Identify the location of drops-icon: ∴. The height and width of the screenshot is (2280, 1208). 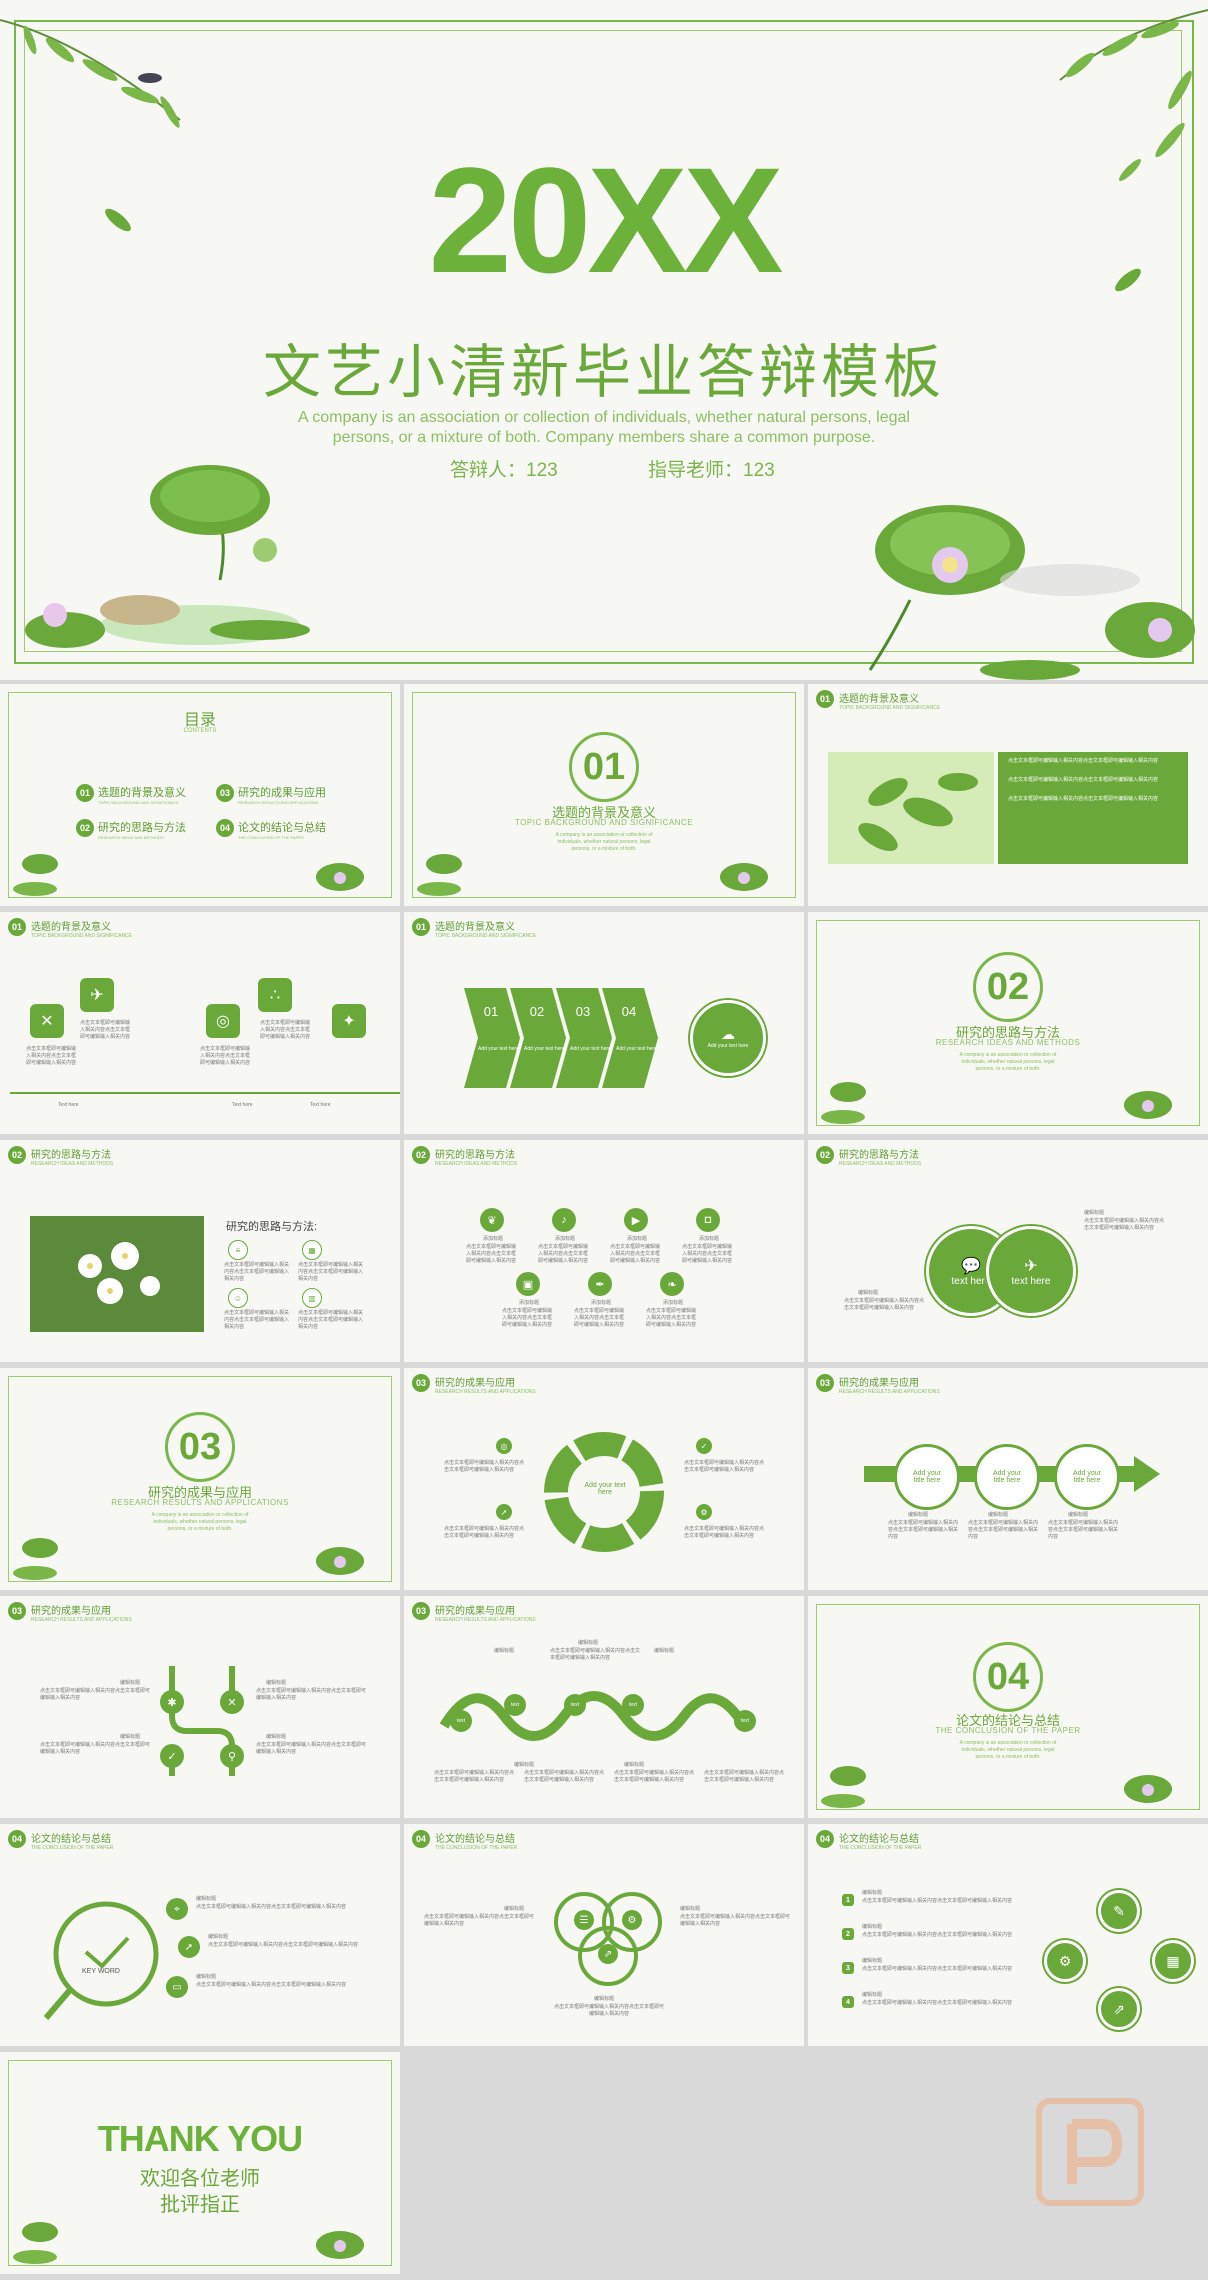
(275, 995).